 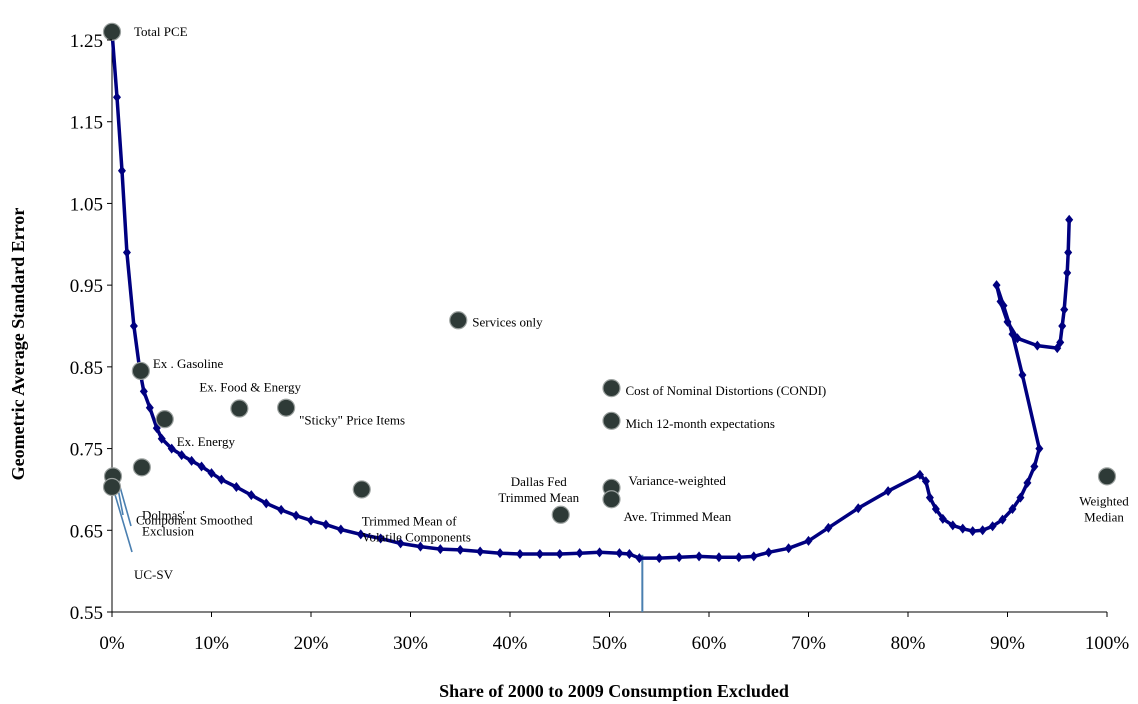 I want to click on annotation-label: Weighted Median, so click(x=1104, y=508).